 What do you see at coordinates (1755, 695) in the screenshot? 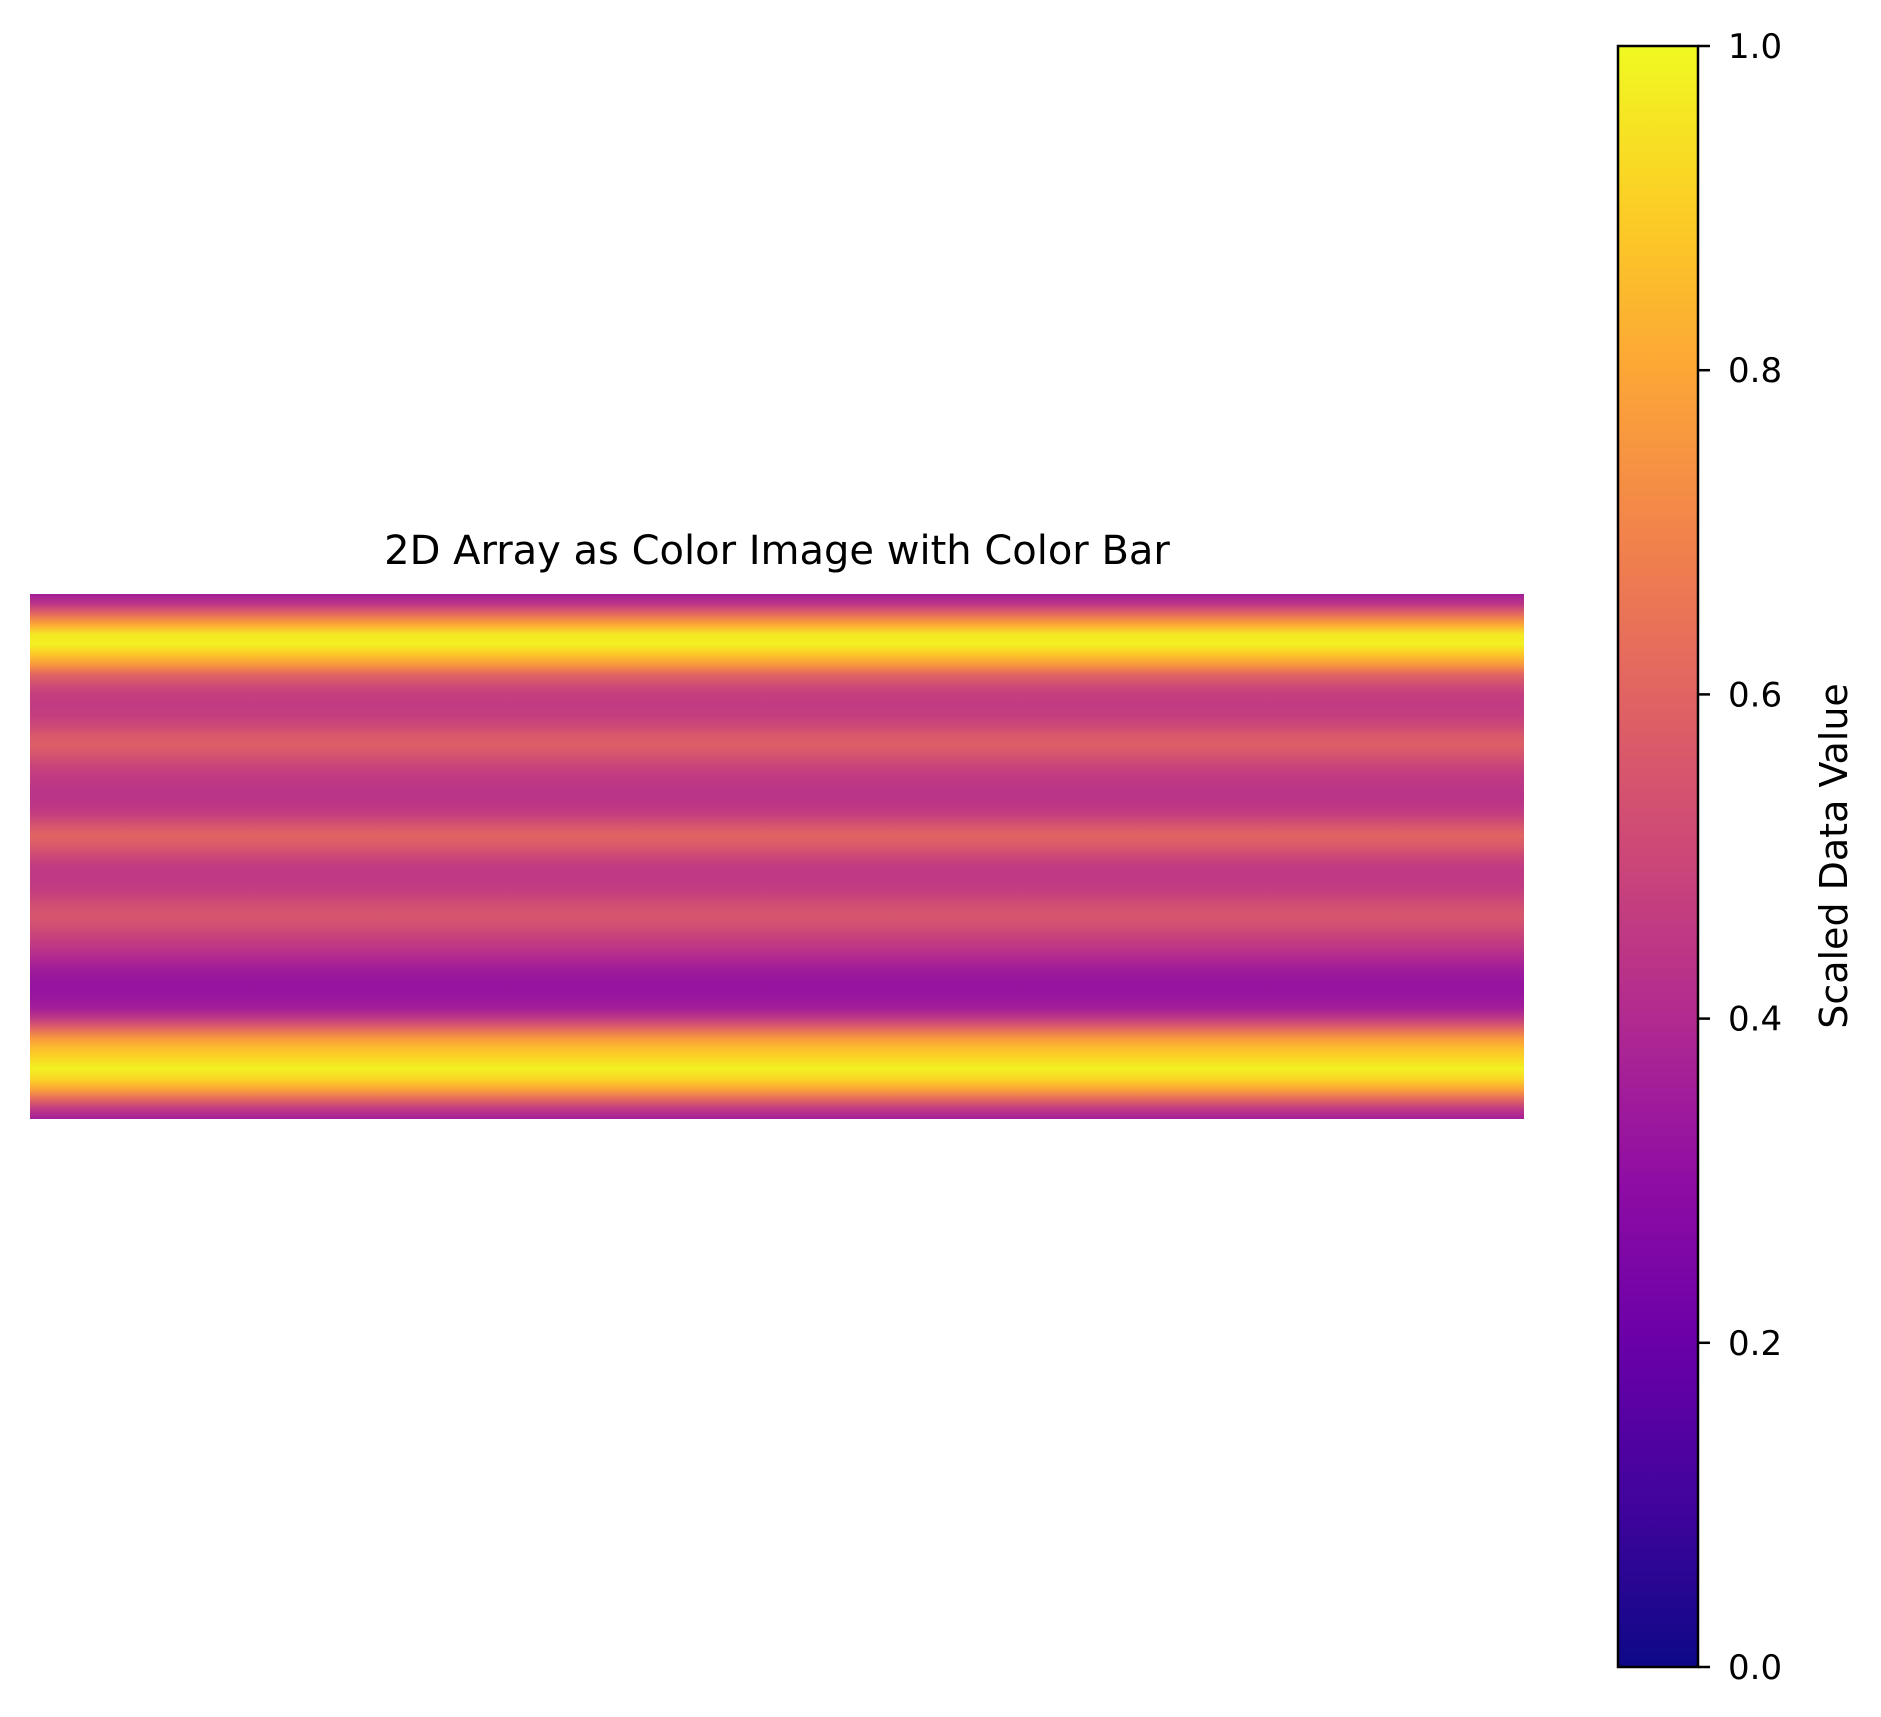
I see `colorbar-tick-label: 0.6` at bounding box center [1755, 695].